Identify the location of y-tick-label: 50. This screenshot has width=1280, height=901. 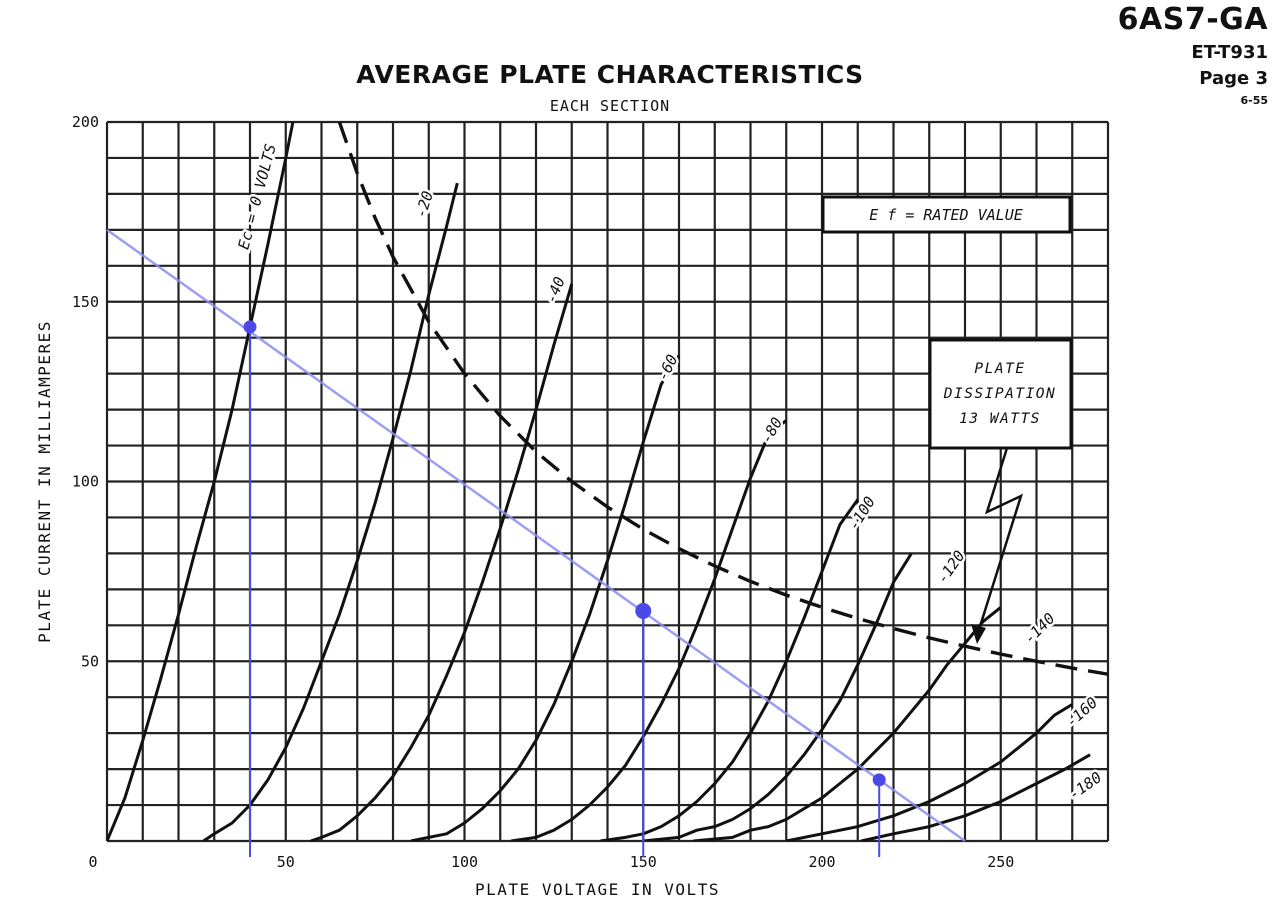
(90, 661).